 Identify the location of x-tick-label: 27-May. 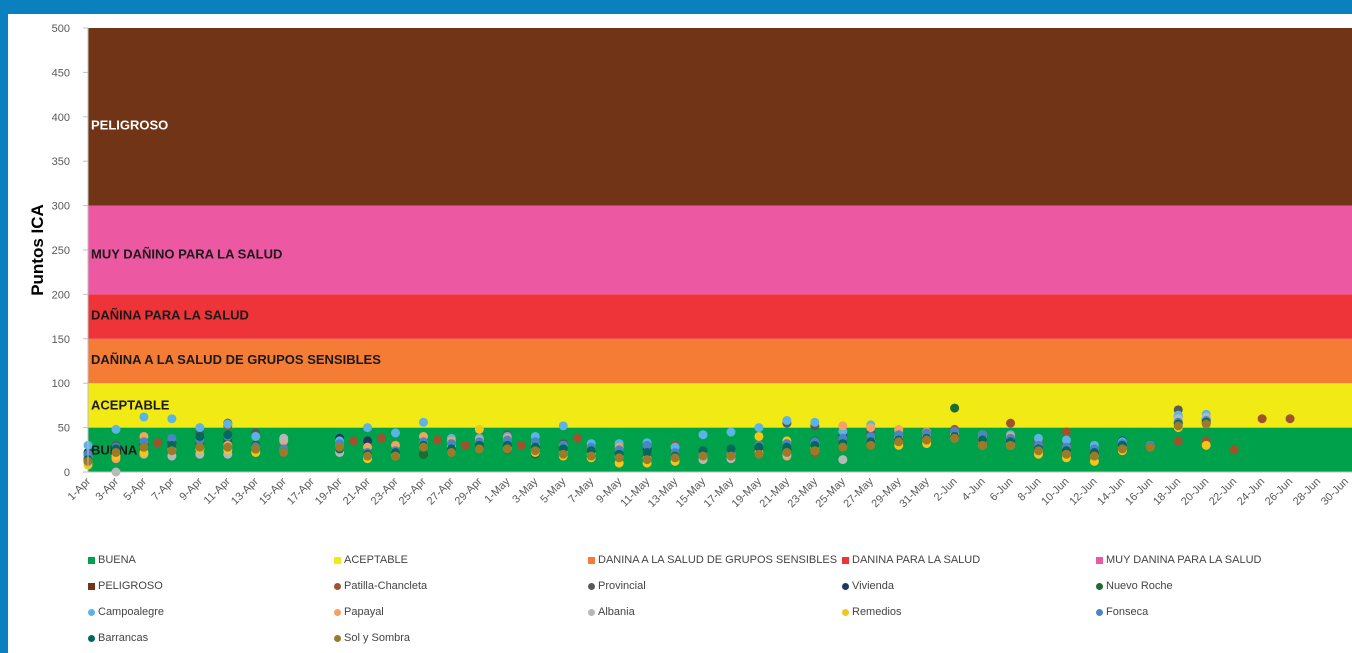
(858, 492).